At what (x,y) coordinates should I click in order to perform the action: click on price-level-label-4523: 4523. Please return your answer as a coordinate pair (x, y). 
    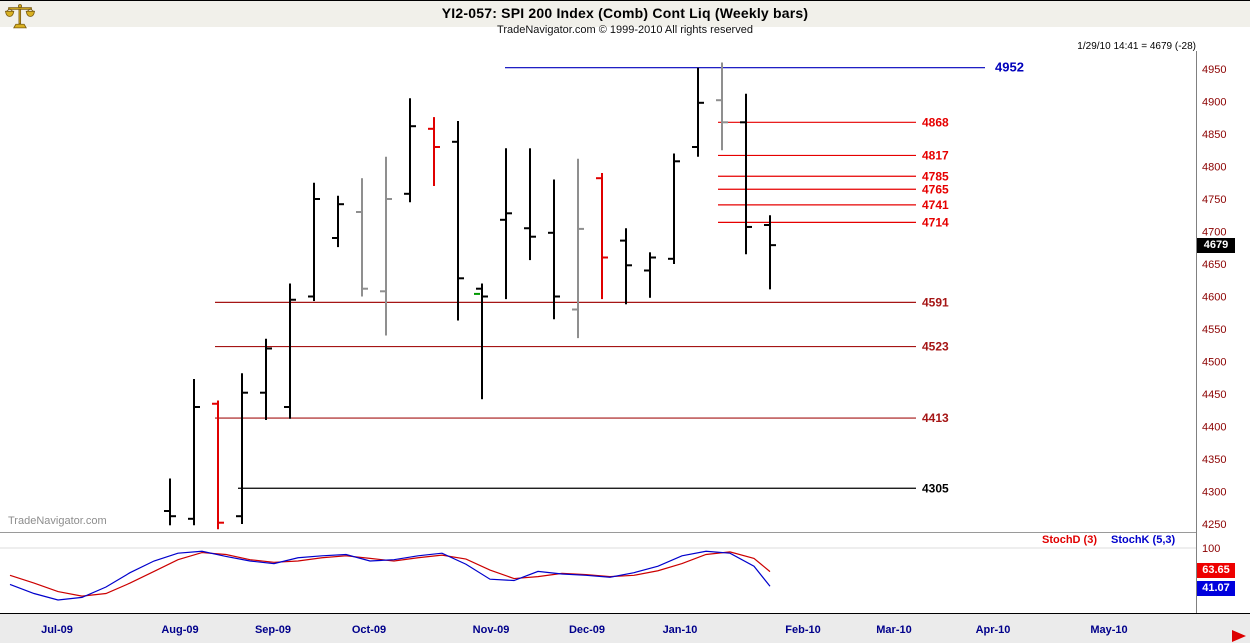
    Looking at the image, I should click on (935, 347).